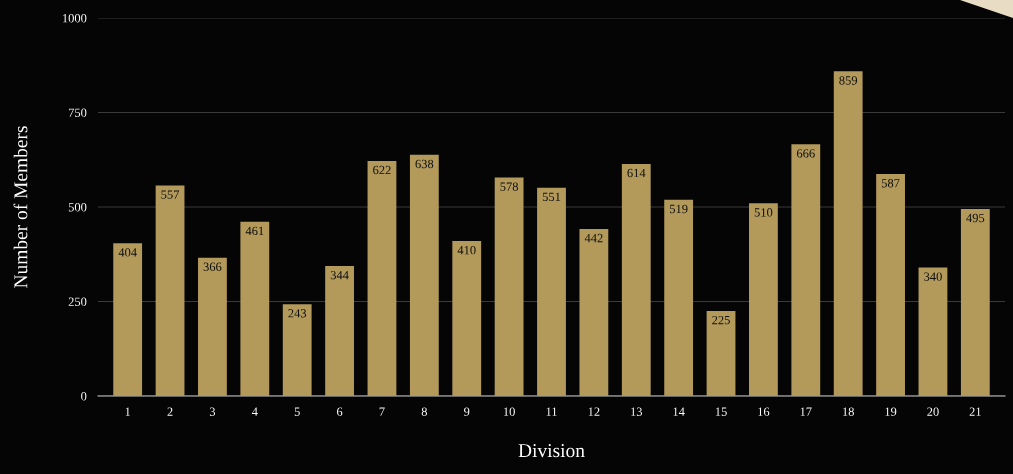  Describe the element at coordinates (170, 194) in the screenshot. I see `data-label: 557` at that location.